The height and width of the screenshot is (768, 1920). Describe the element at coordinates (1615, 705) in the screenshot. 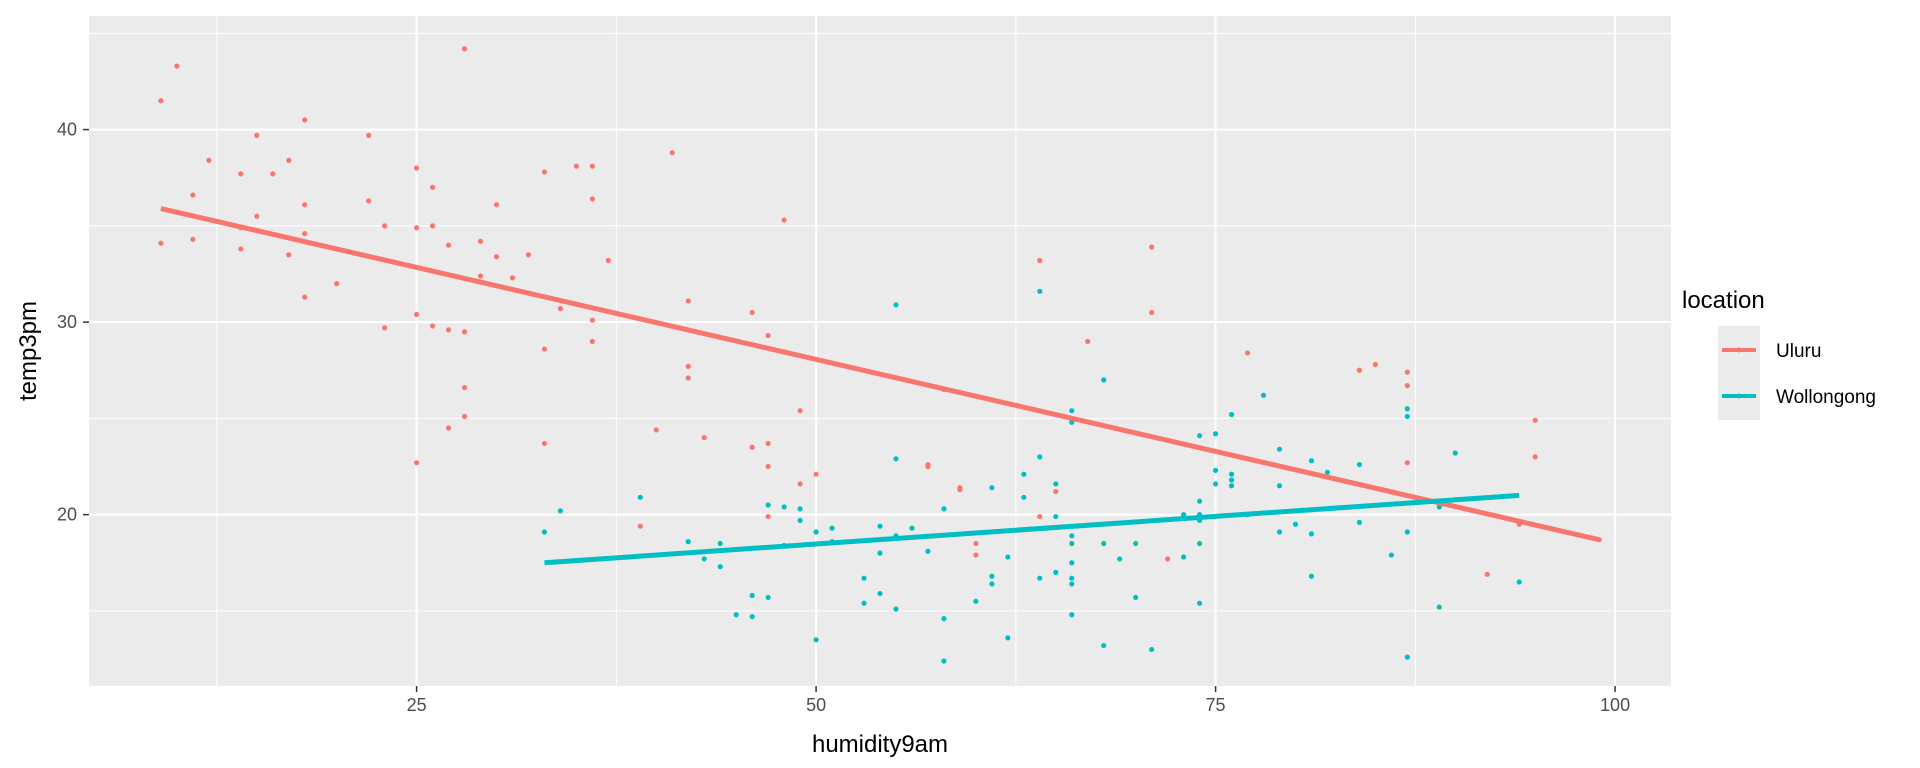

I see `x-tick-label-3: 100` at that location.